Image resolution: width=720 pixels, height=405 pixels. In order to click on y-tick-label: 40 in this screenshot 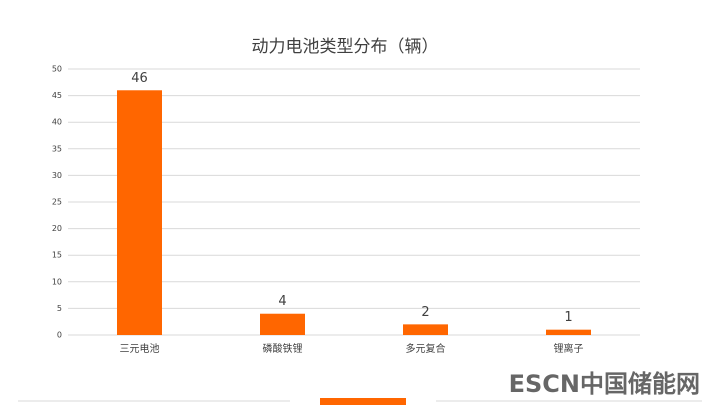, I will do `click(57, 122)`.